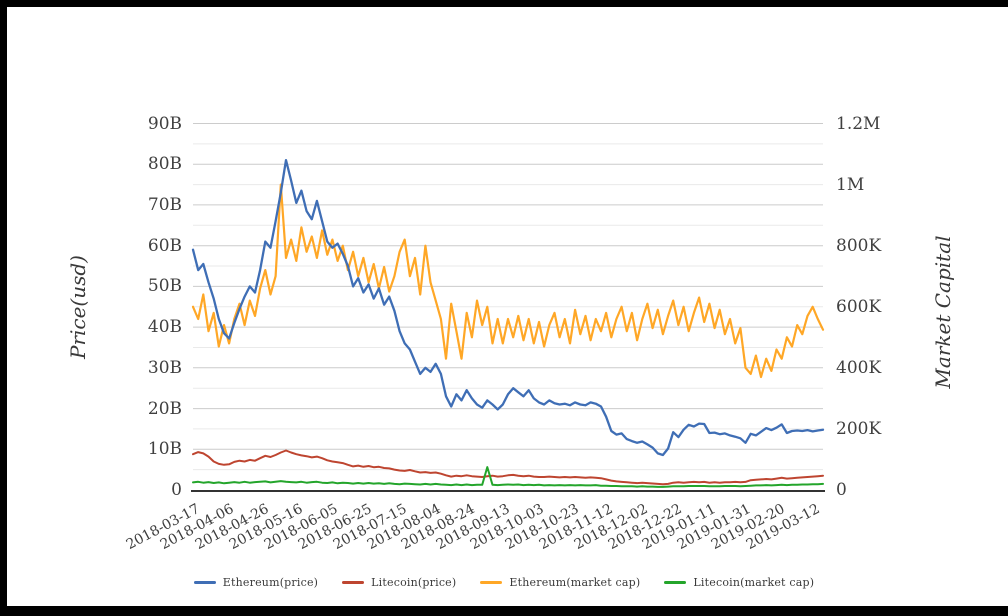  What do you see at coordinates (270, 582) in the screenshot?
I see `legend-label-ethereum-price: Ethereum(price)` at bounding box center [270, 582].